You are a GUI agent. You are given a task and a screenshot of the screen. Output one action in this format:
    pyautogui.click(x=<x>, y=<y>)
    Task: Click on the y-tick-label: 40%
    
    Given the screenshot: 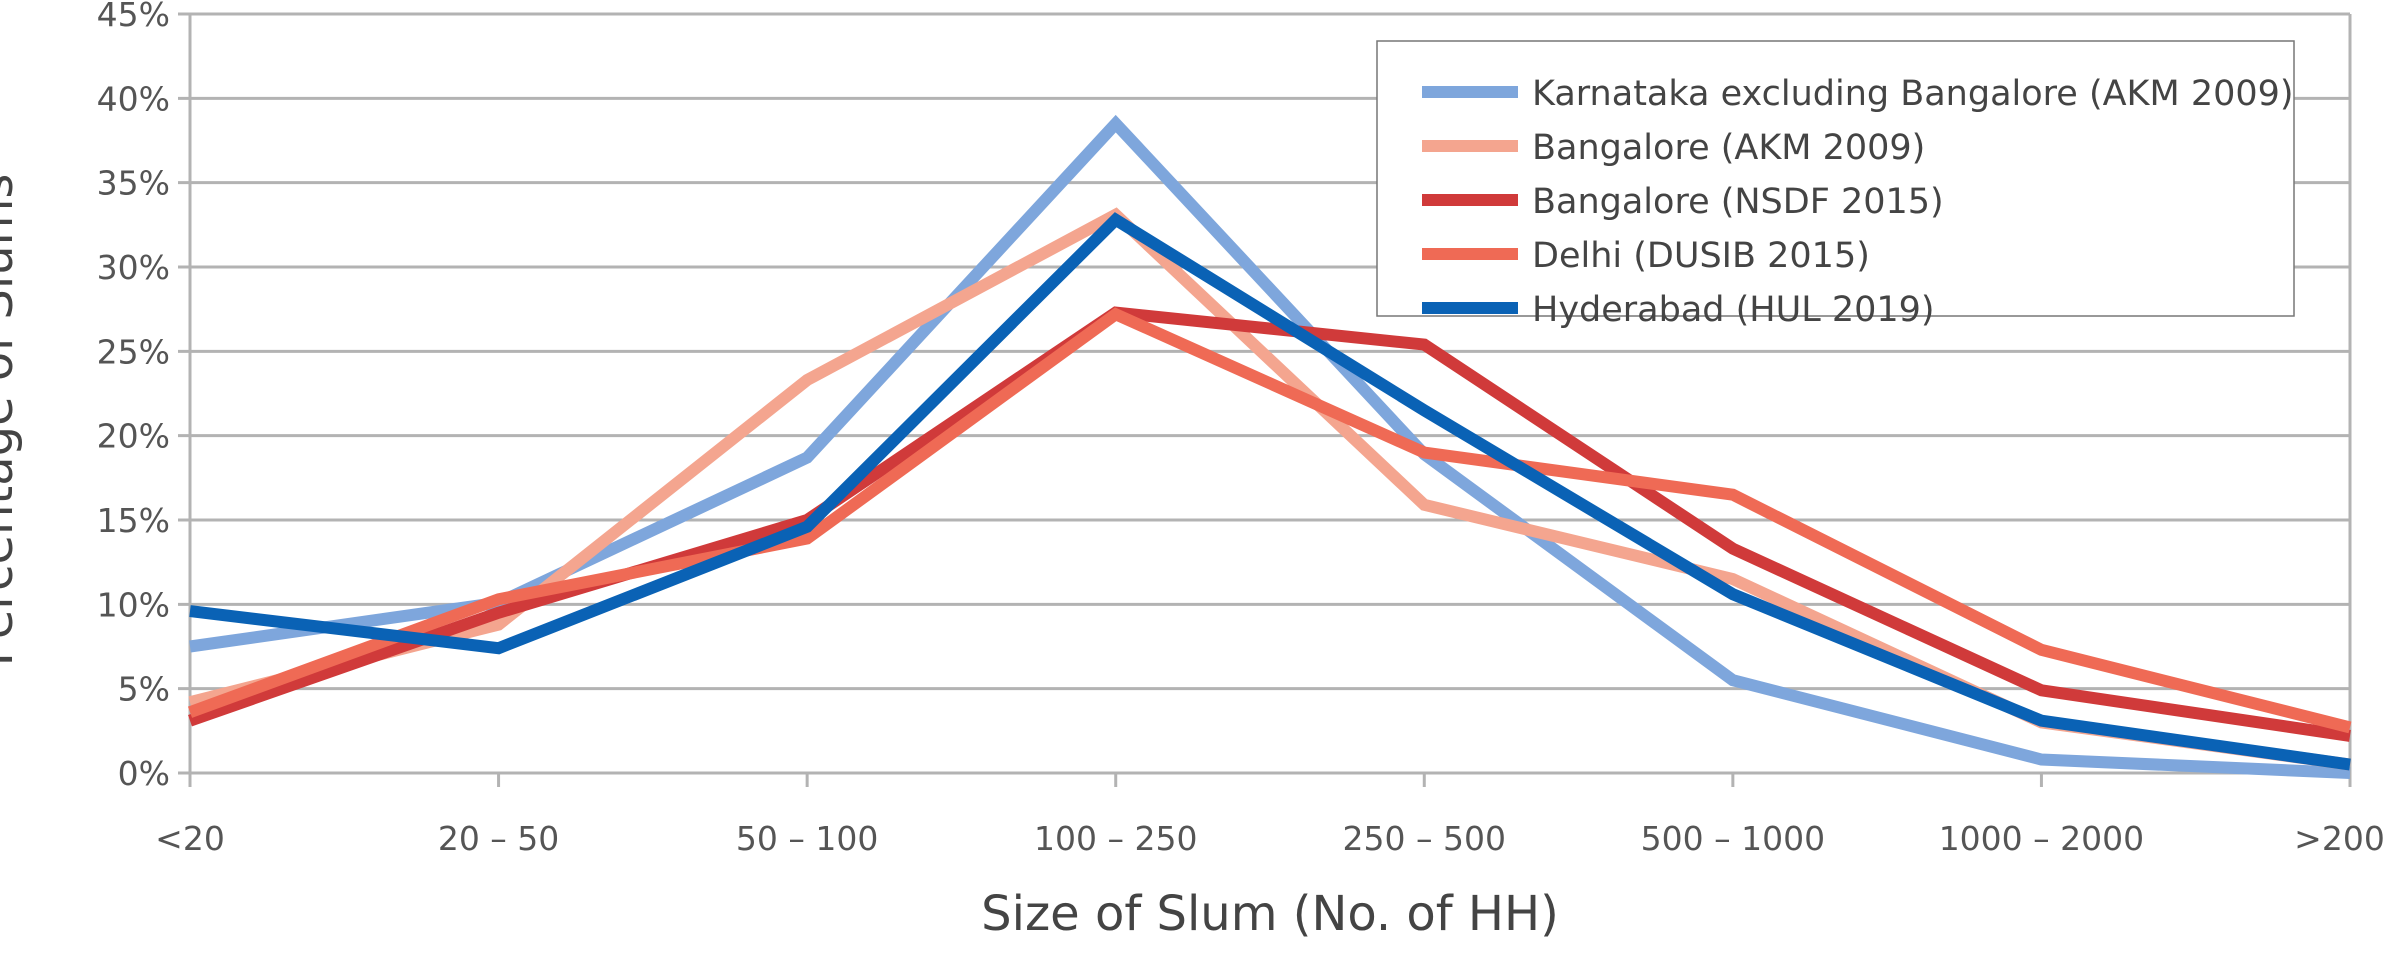 What is the action you would take?
    pyautogui.click(x=133, y=98)
    